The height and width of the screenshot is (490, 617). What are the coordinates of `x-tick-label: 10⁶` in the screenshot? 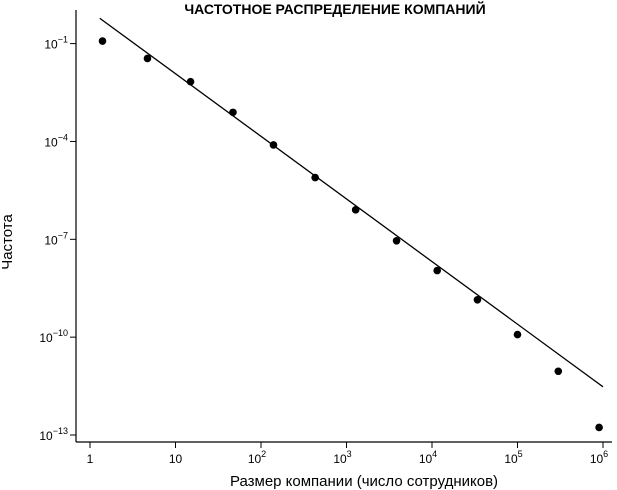 It's located at (599, 457).